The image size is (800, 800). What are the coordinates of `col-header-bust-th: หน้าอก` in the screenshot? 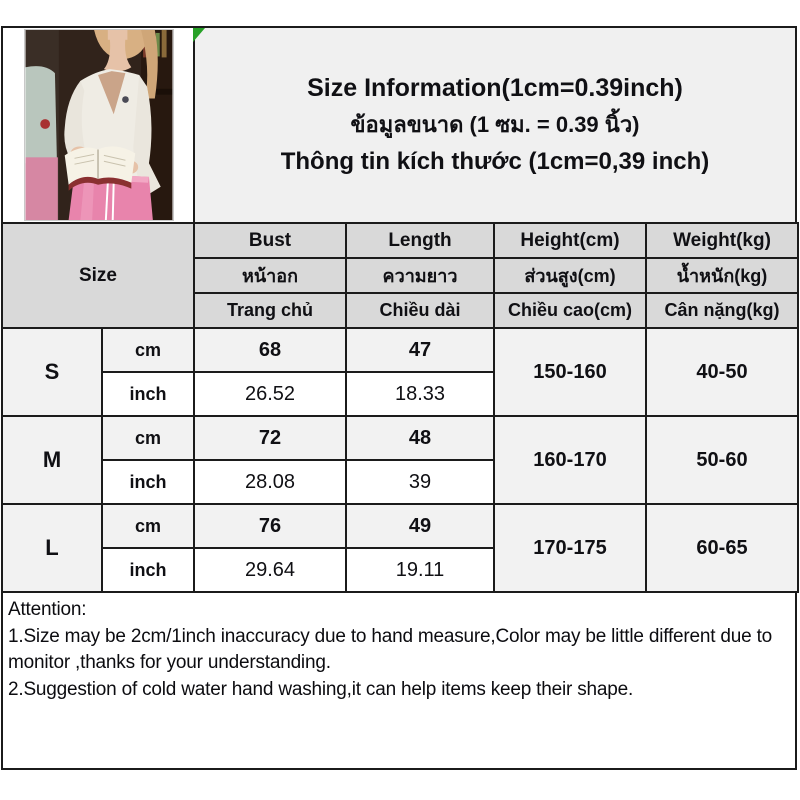 It's located at (270, 275).